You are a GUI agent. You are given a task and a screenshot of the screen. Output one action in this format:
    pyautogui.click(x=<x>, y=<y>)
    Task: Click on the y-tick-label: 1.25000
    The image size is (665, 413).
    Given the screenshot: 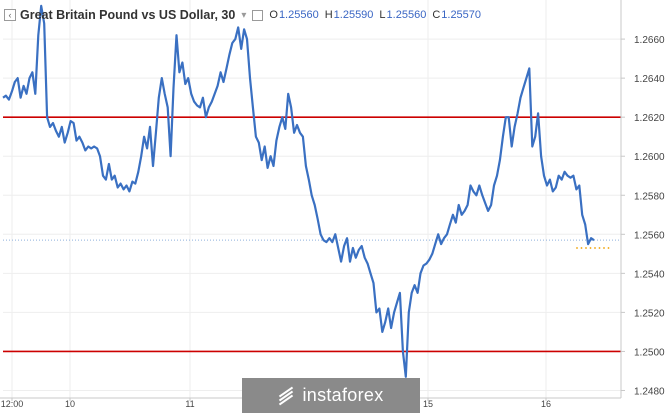 What is the action you would take?
    pyautogui.click(x=649, y=352)
    